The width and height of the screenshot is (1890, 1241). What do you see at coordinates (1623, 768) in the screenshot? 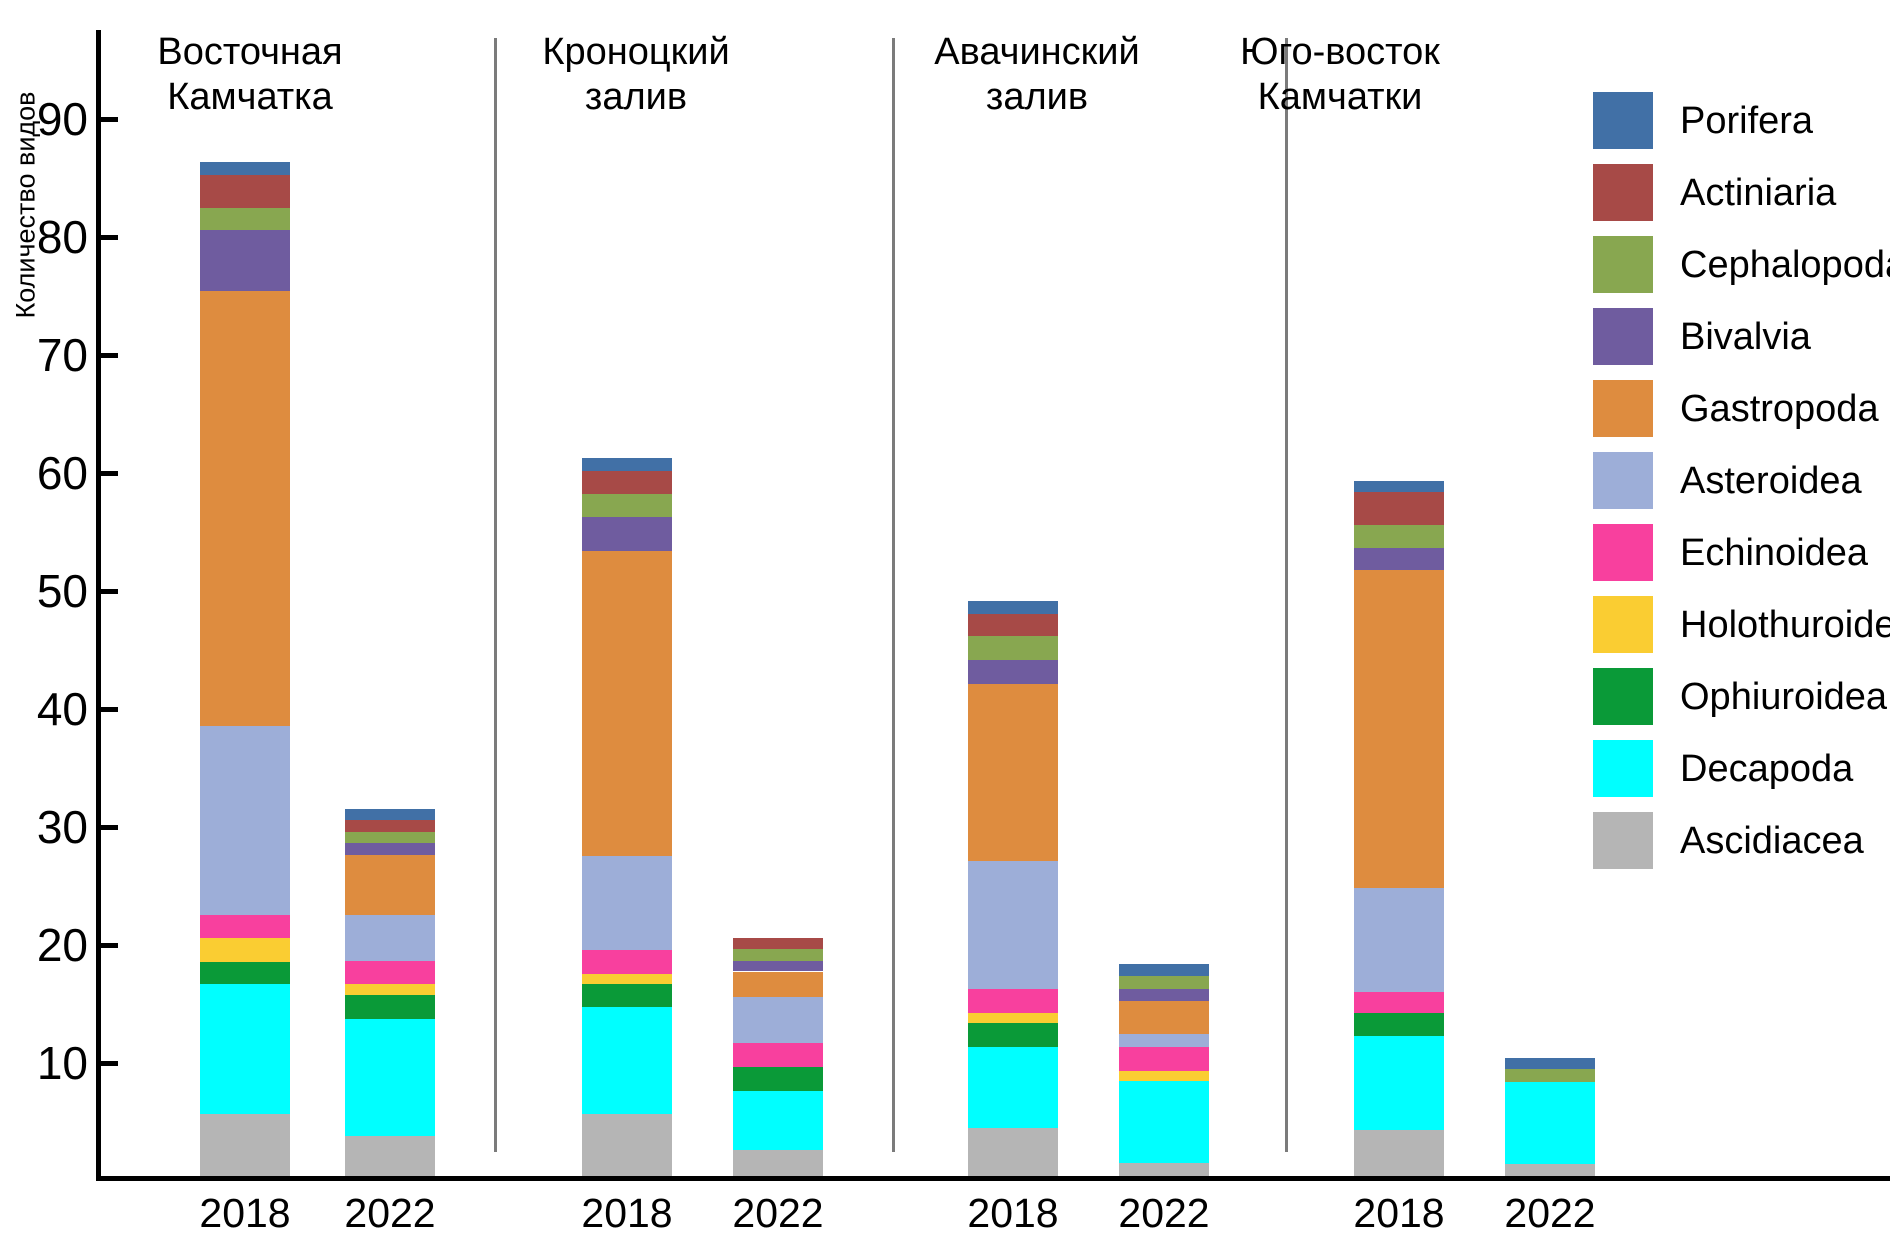
I see `legend-swatch-decapoda` at bounding box center [1623, 768].